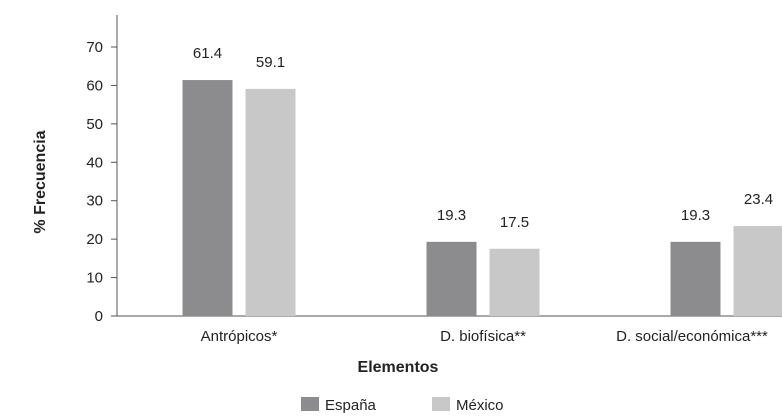 Image resolution: width=782 pixels, height=418 pixels. What do you see at coordinates (514, 222) in the screenshot?
I see `data-label: 17.5` at bounding box center [514, 222].